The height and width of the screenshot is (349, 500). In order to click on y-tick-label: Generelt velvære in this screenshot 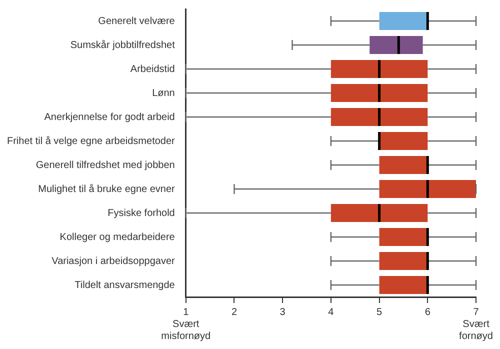, I will do `click(137, 21)`.